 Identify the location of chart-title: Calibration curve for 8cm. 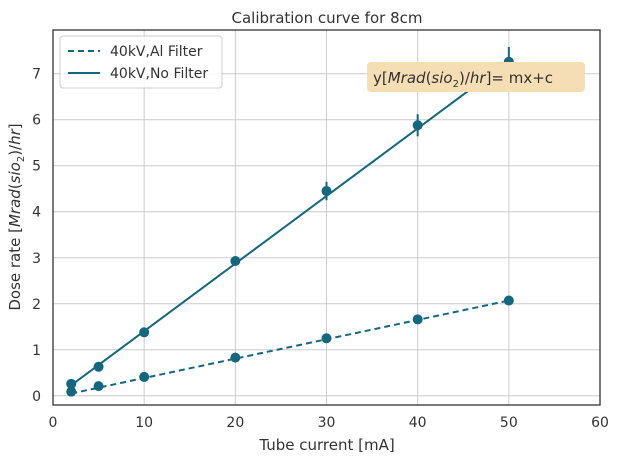
(327, 18).